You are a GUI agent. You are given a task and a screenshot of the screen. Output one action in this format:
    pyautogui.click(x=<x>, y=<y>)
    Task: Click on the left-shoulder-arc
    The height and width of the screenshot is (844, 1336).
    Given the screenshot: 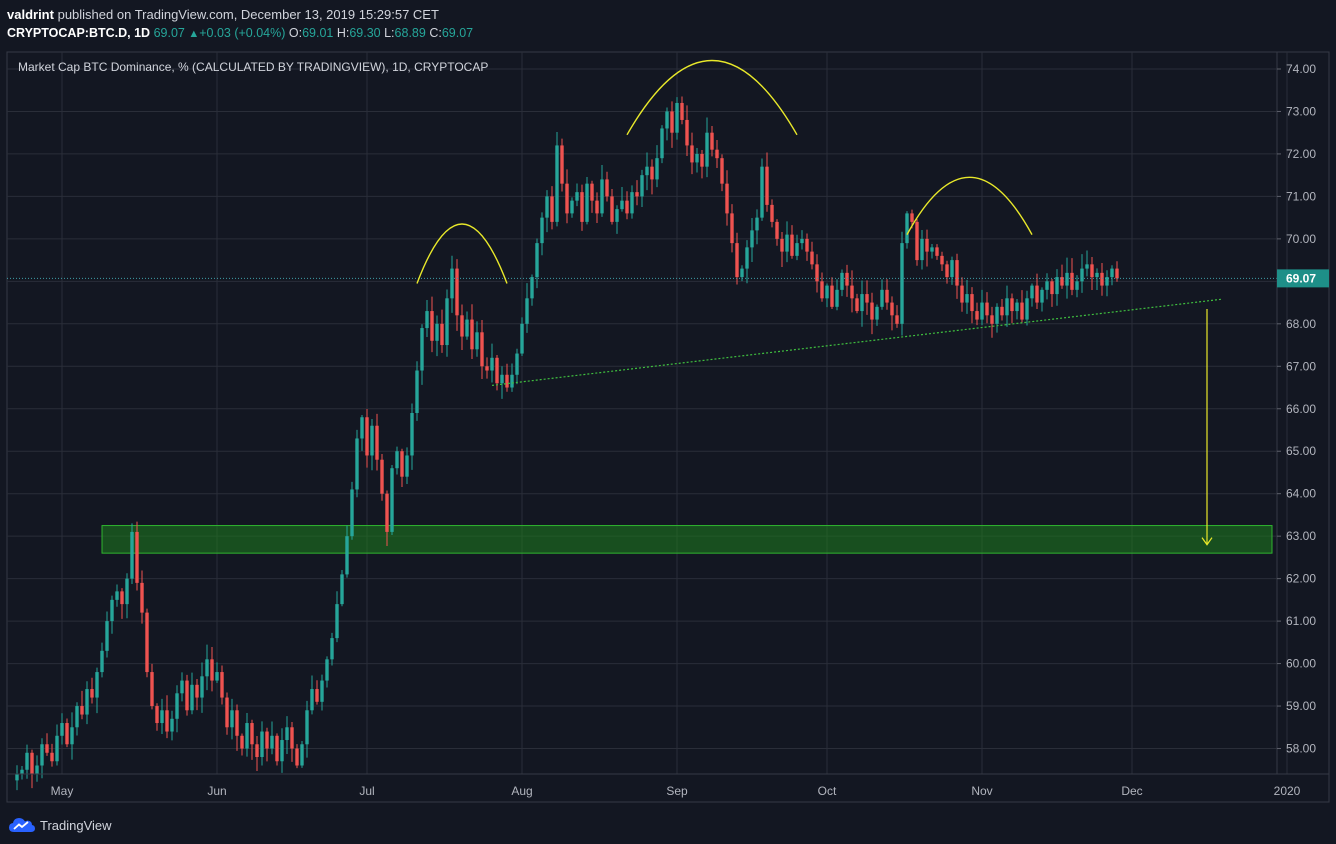 What is the action you would take?
    pyautogui.click(x=462, y=253)
    